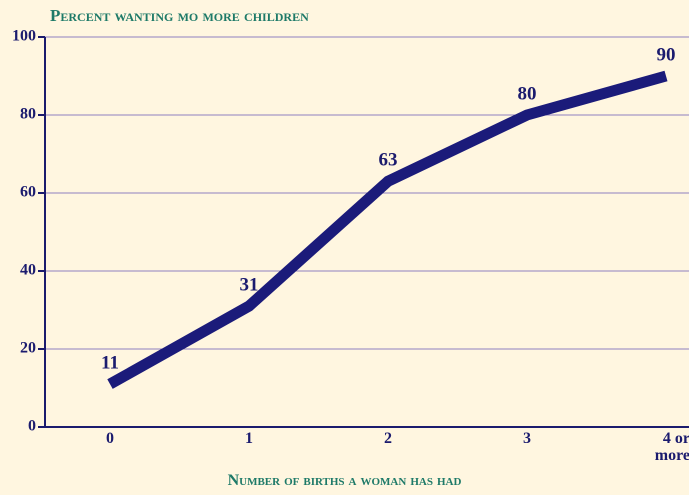 The height and width of the screenshot is (495, 689). Describe the element at coordinates (666, 54) in the screenshot. I see `data-label: 90` at that location.